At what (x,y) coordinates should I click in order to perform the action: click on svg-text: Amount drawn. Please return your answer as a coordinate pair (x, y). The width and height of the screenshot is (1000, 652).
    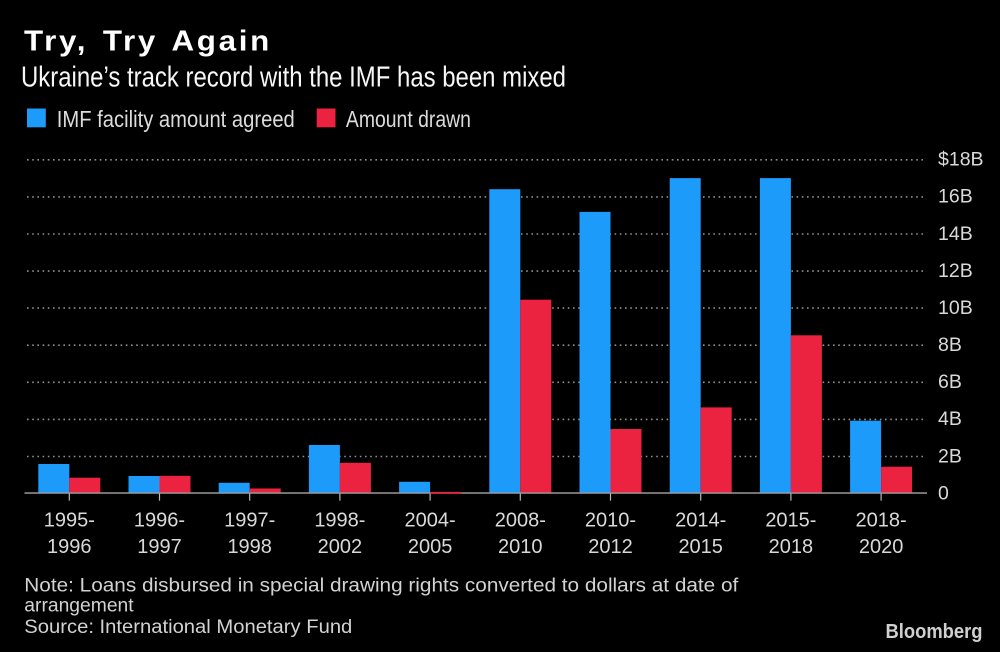
    Looking at the image, I should click on (408, 119).